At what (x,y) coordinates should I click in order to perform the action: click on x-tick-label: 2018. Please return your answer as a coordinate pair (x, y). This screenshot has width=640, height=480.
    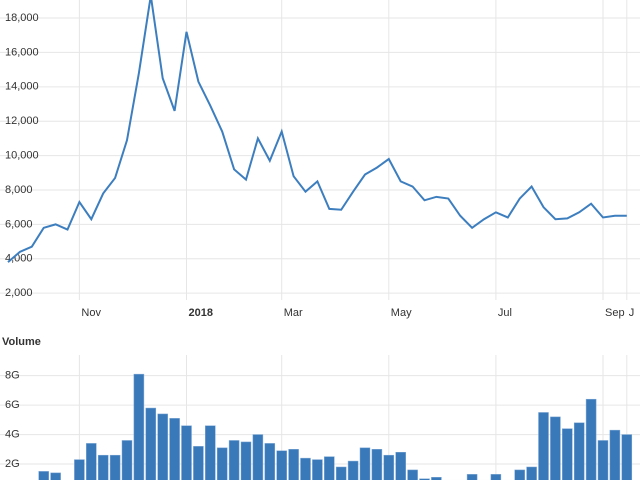
    Looking at the image, I should click on (201, 313).